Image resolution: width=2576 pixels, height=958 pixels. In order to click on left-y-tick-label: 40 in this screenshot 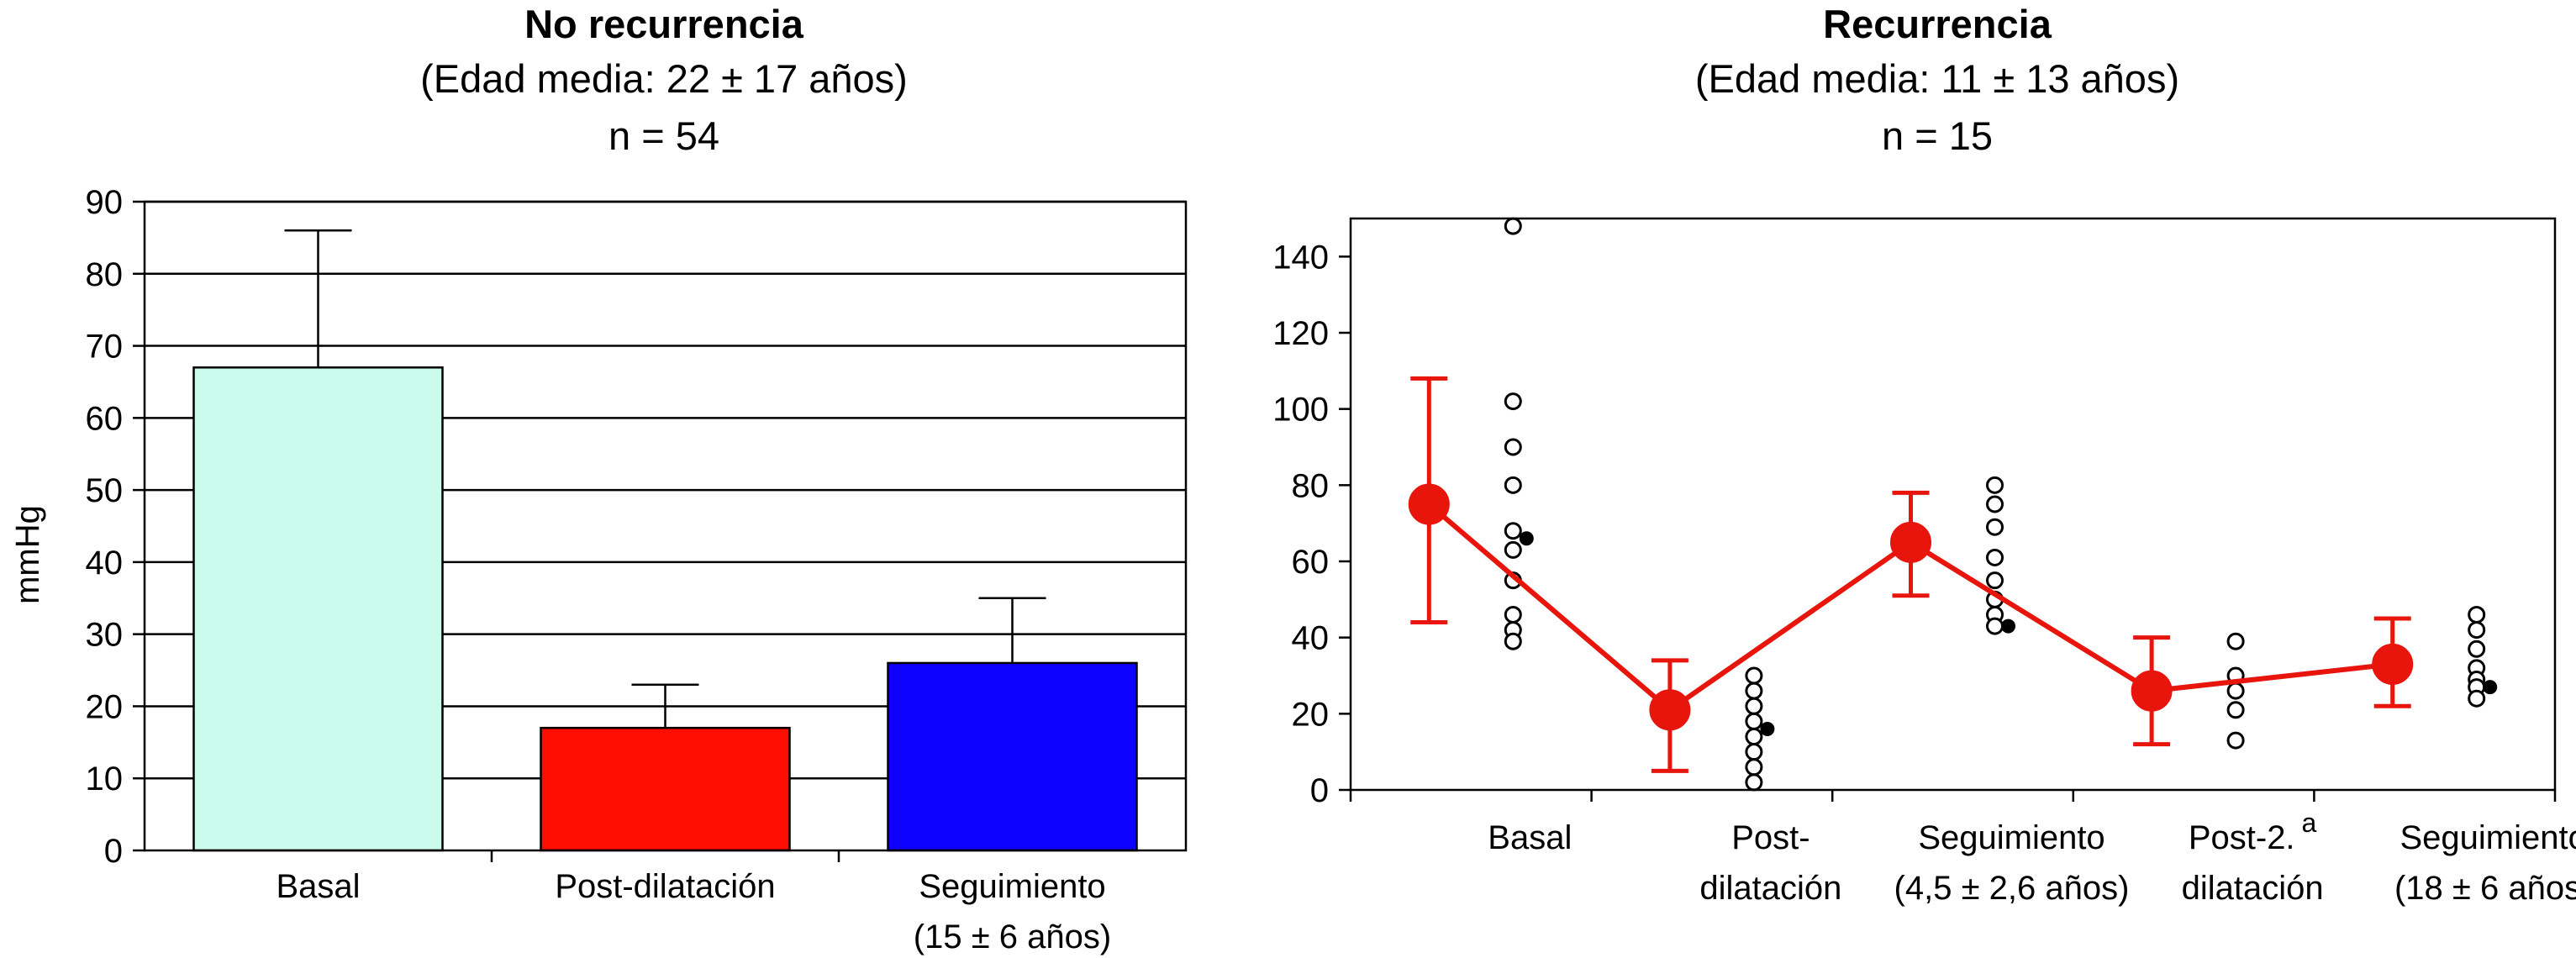, I will do `click(105, 563)`.